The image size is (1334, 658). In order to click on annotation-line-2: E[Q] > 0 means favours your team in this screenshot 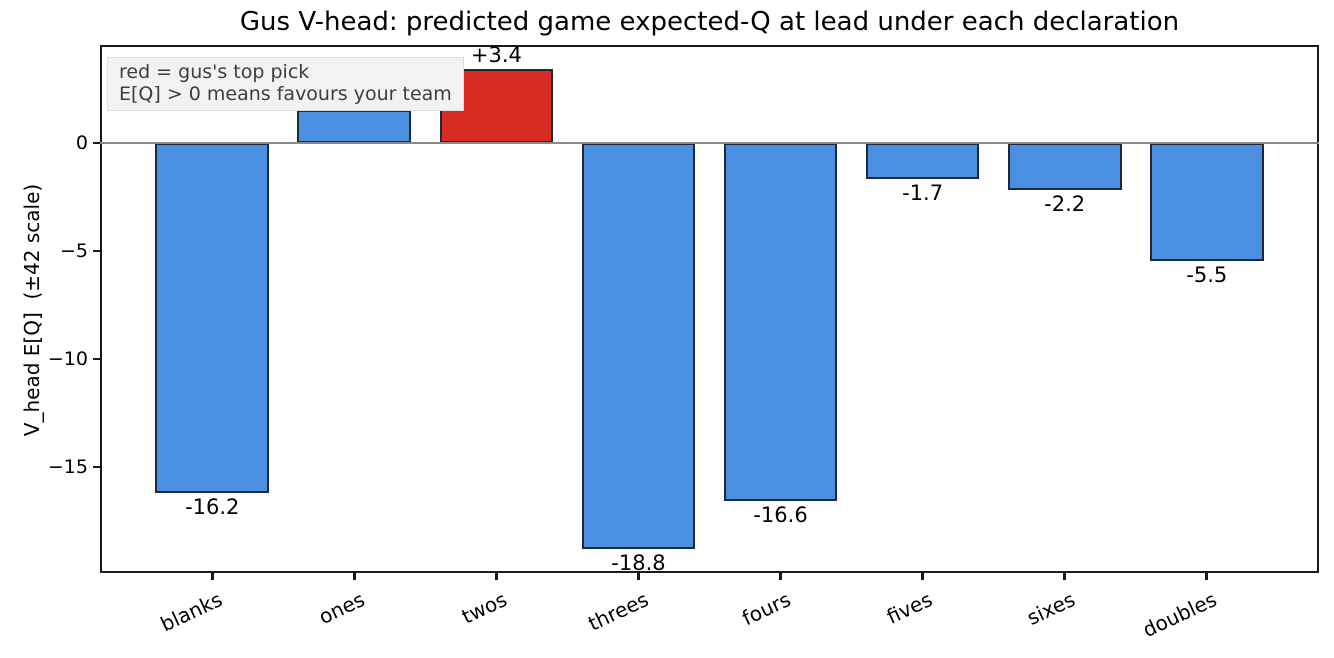, I will do `click(285, 94)`.